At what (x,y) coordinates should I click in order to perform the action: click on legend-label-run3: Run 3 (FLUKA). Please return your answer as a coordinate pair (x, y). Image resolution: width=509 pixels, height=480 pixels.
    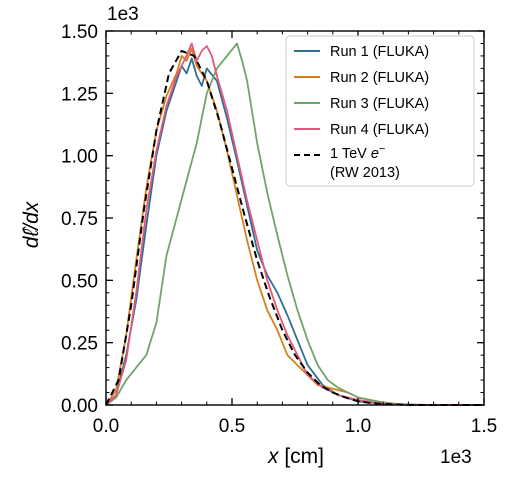
    Looking at the image, I should click on (379, 104).